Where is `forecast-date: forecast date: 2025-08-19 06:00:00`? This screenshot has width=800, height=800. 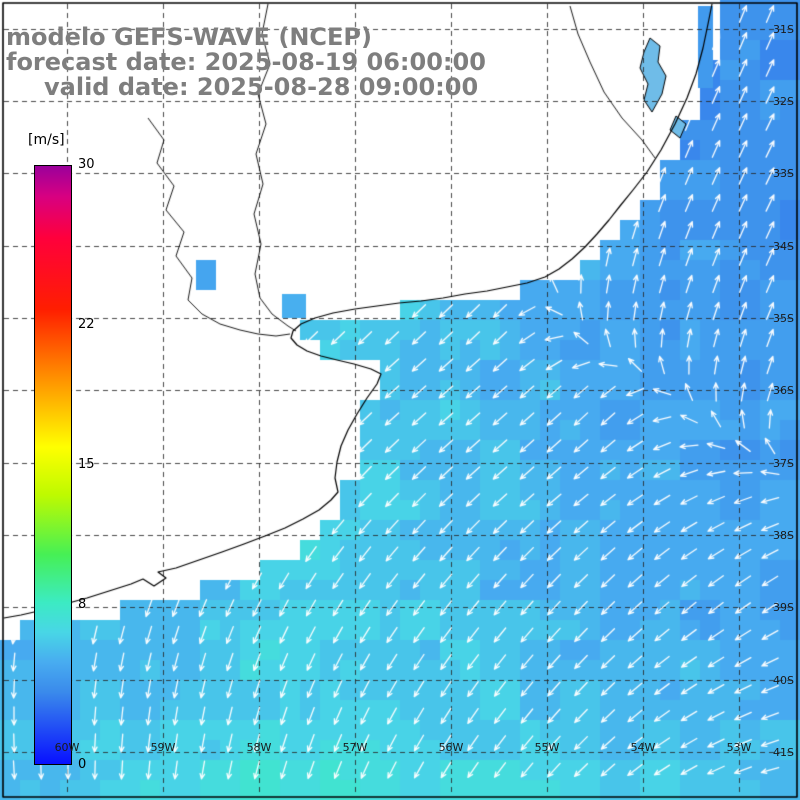 forecast-date: forecast date: 2025-08-19 06:00:00 is located at coordinates (246, 62).